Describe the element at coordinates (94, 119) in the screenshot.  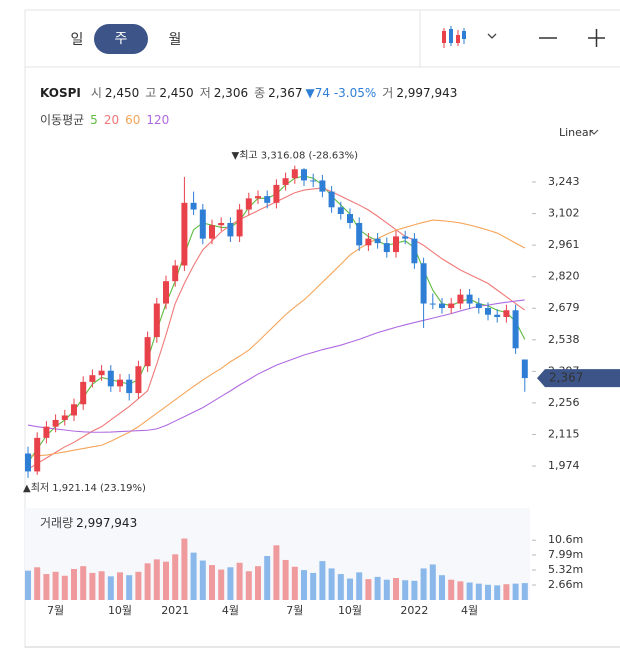
I see `legend-entry: 5` at that location.